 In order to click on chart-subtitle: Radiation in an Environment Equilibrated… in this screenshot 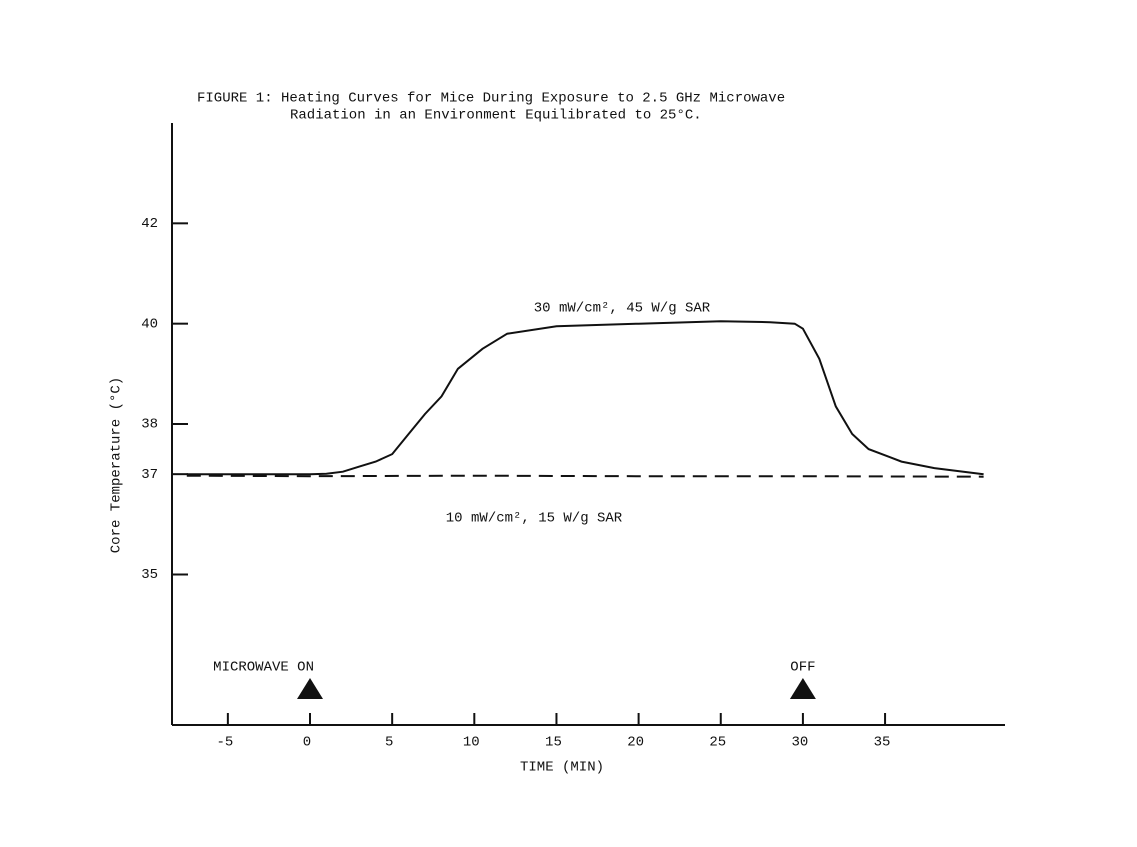, I will do `click(496, 116)`.